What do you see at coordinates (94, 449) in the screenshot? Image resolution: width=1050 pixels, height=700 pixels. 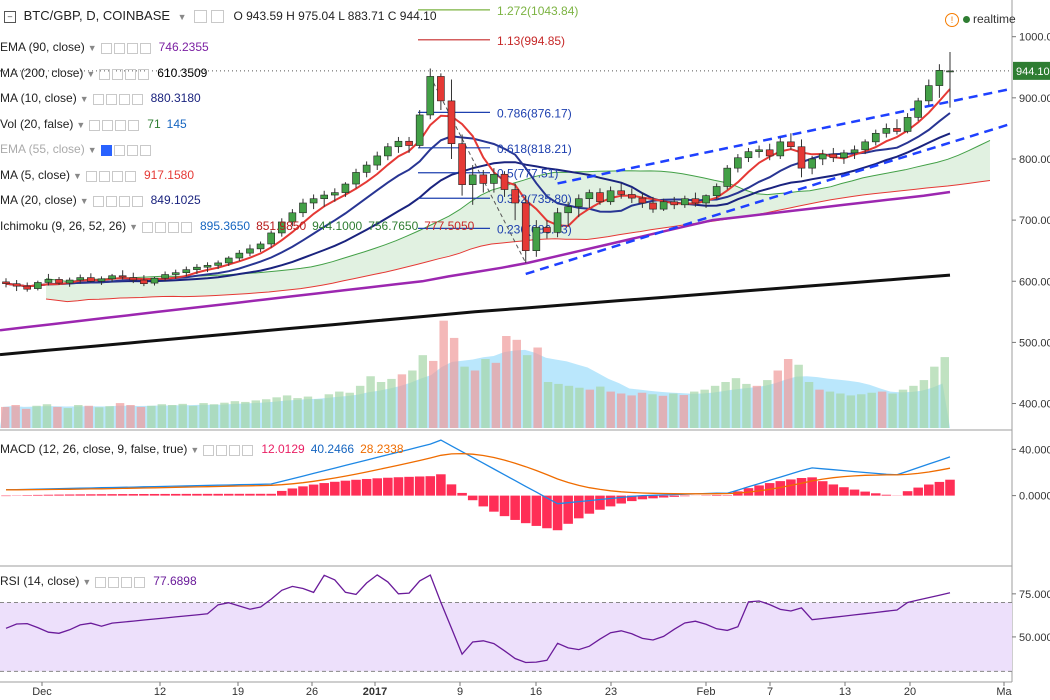 I see `indicator-name: MACD (12, 26, close, 9, false, true)` at bounding box center [94, 449].